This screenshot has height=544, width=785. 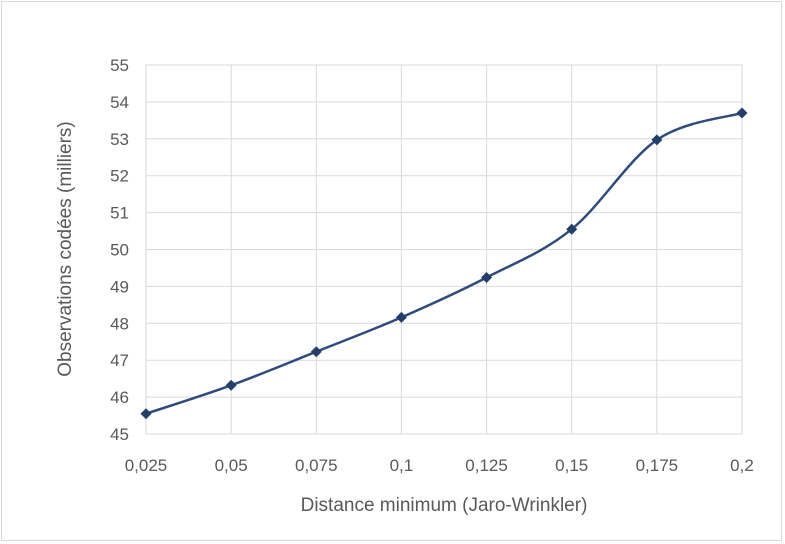 What do you see at coordinates (119, 397) in the screenshot?
I see `y-tick-label: 46` at bounding box center [119, 397].